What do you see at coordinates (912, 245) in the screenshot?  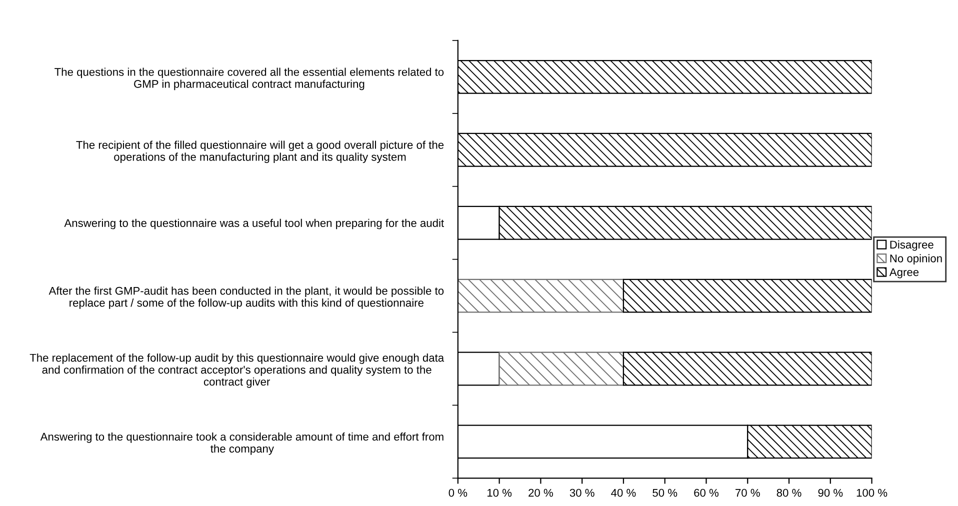 I see `legend-label: Disagree` at bounding box center [912, 245].